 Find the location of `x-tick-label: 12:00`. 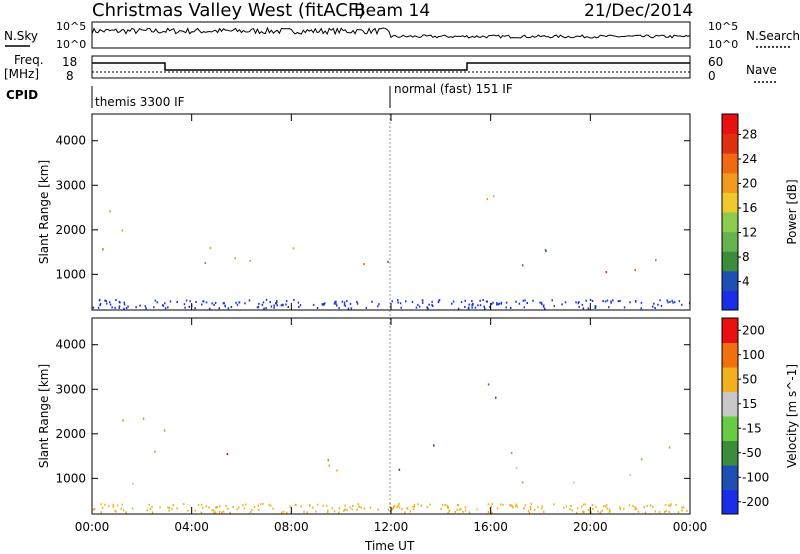

x-tick-label: 12:00 is located at coordinates (391, 527).